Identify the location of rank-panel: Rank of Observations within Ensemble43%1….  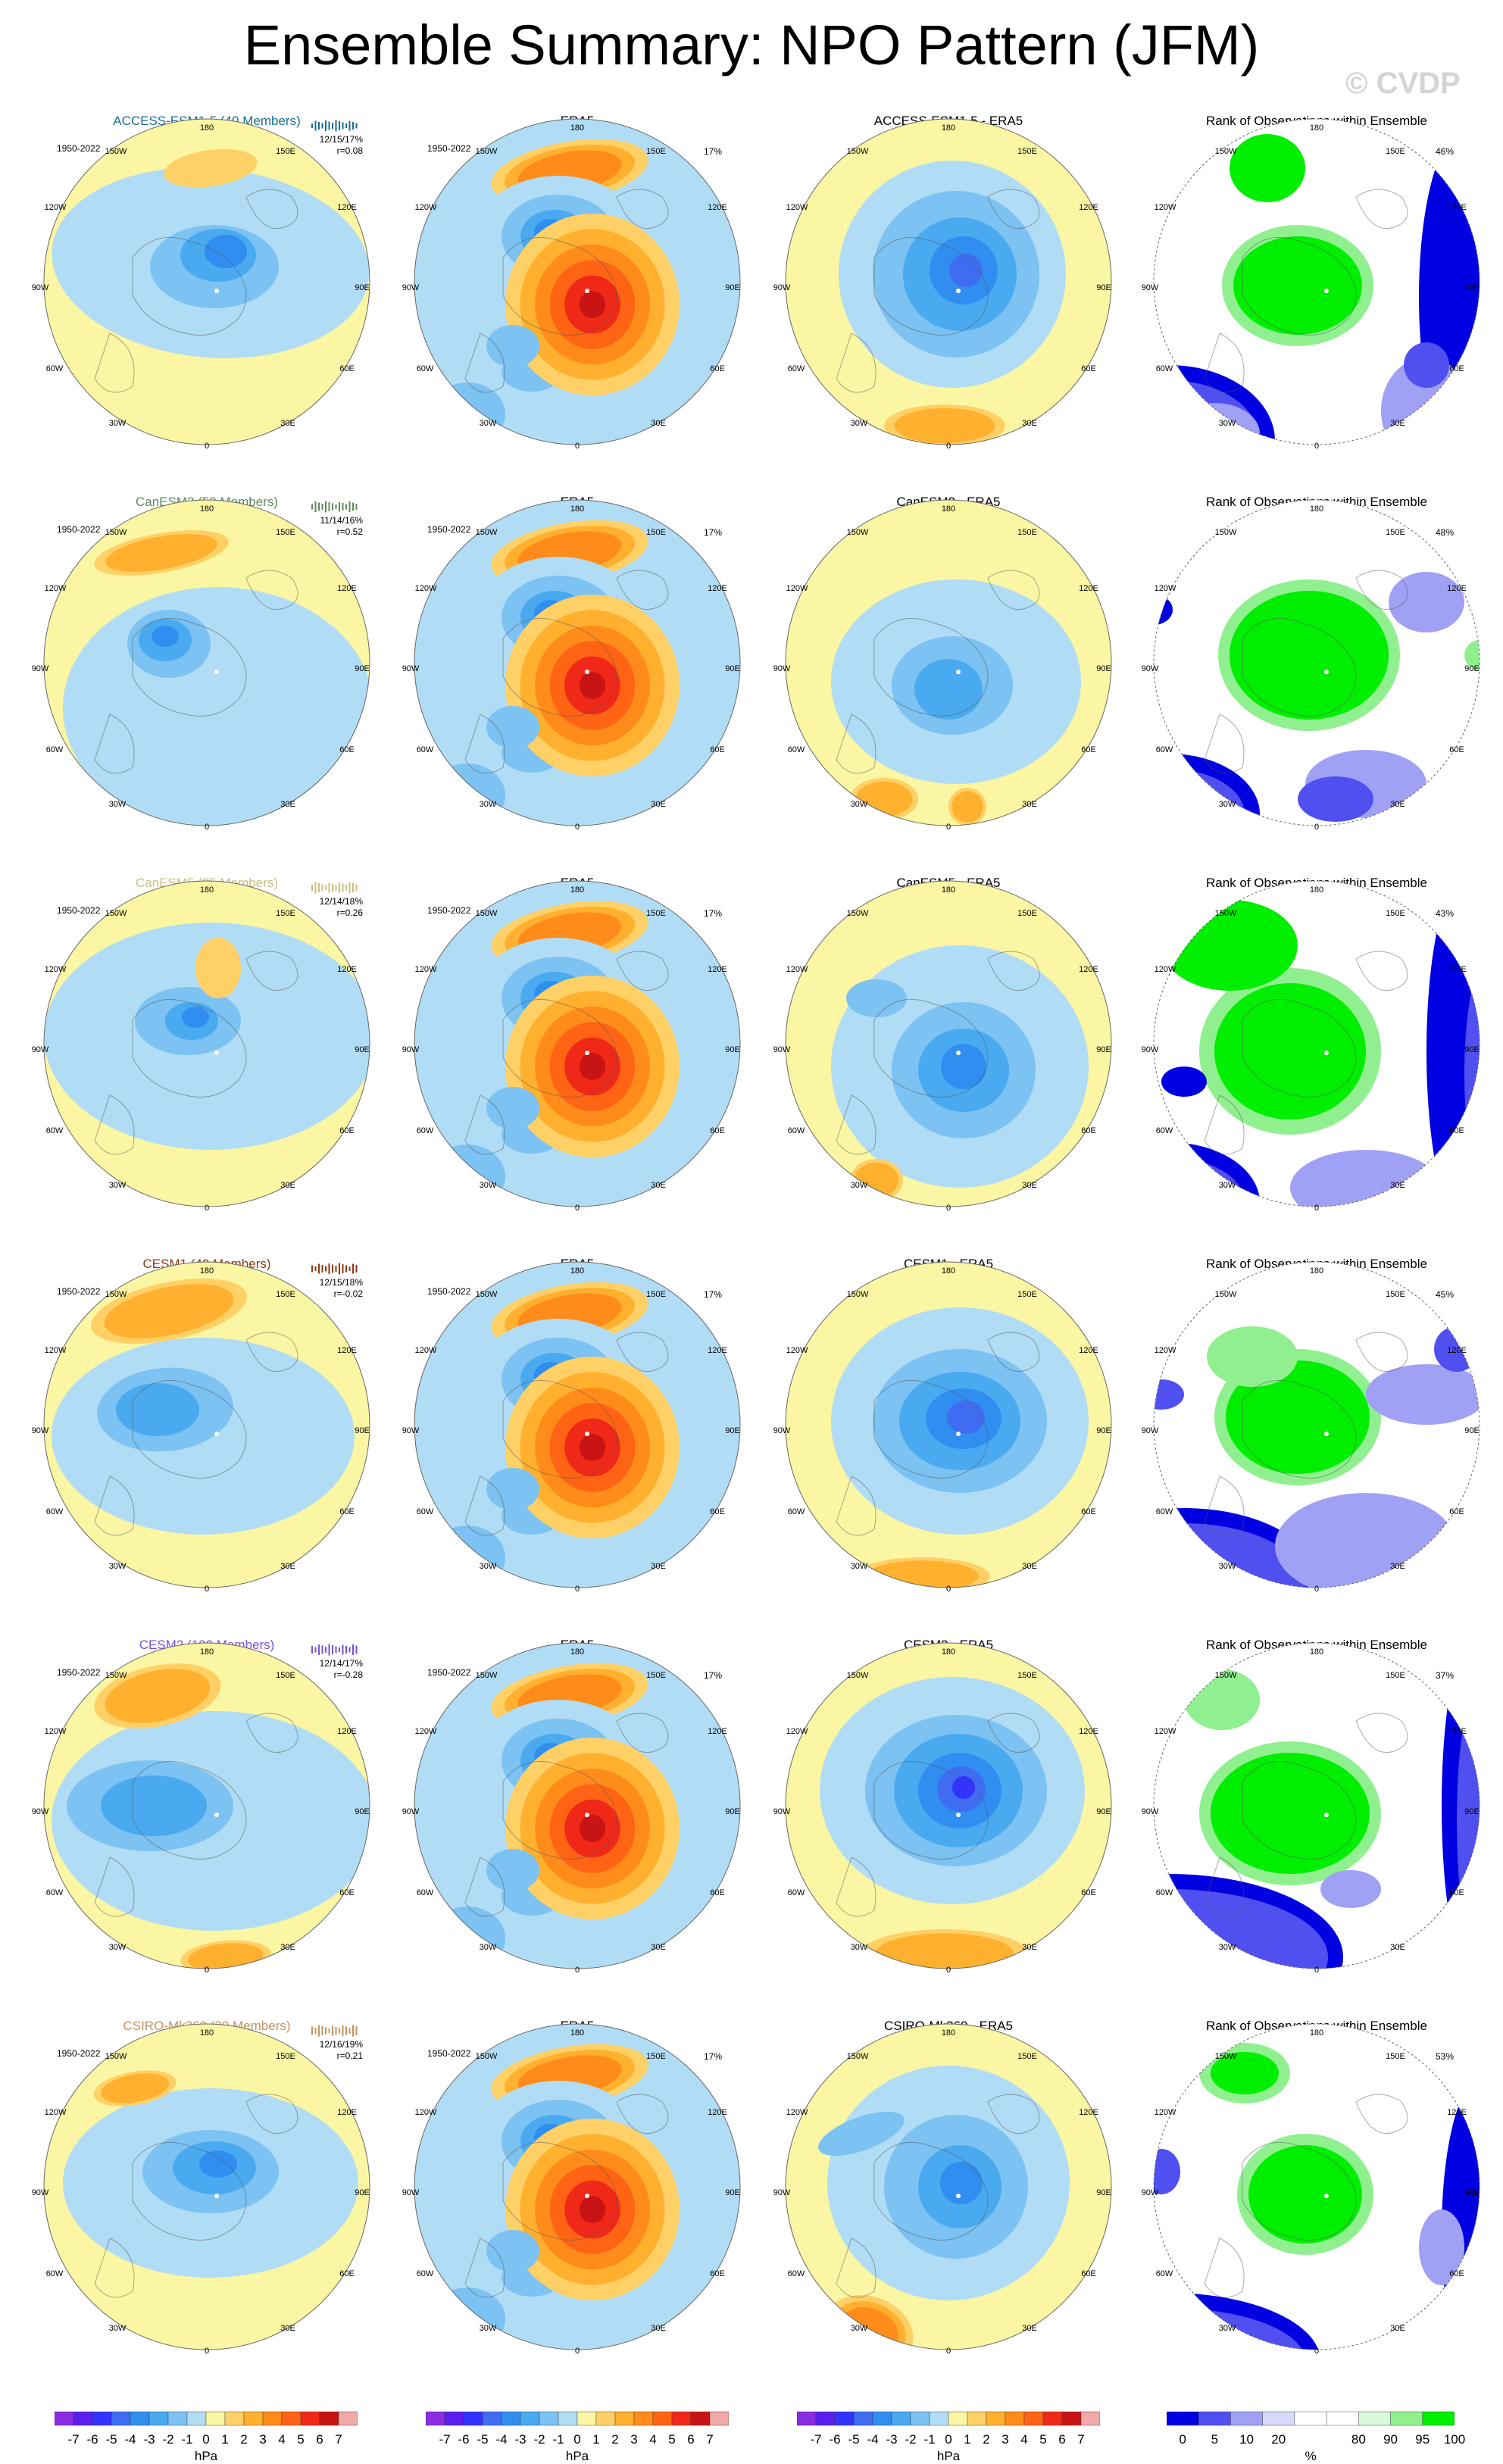
(1316, 1058).